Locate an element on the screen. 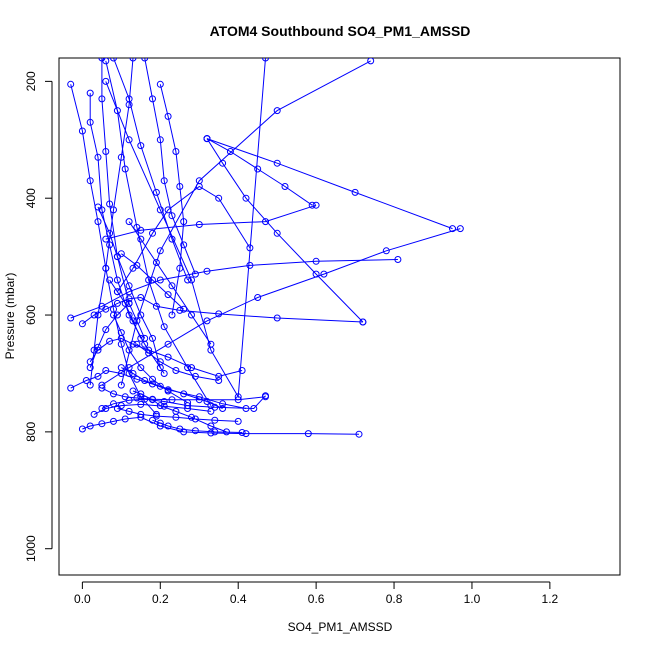 The width and height of the screenshot is (650, 655). x-tick-label: 0.2 is located at coordinates (160, 599).